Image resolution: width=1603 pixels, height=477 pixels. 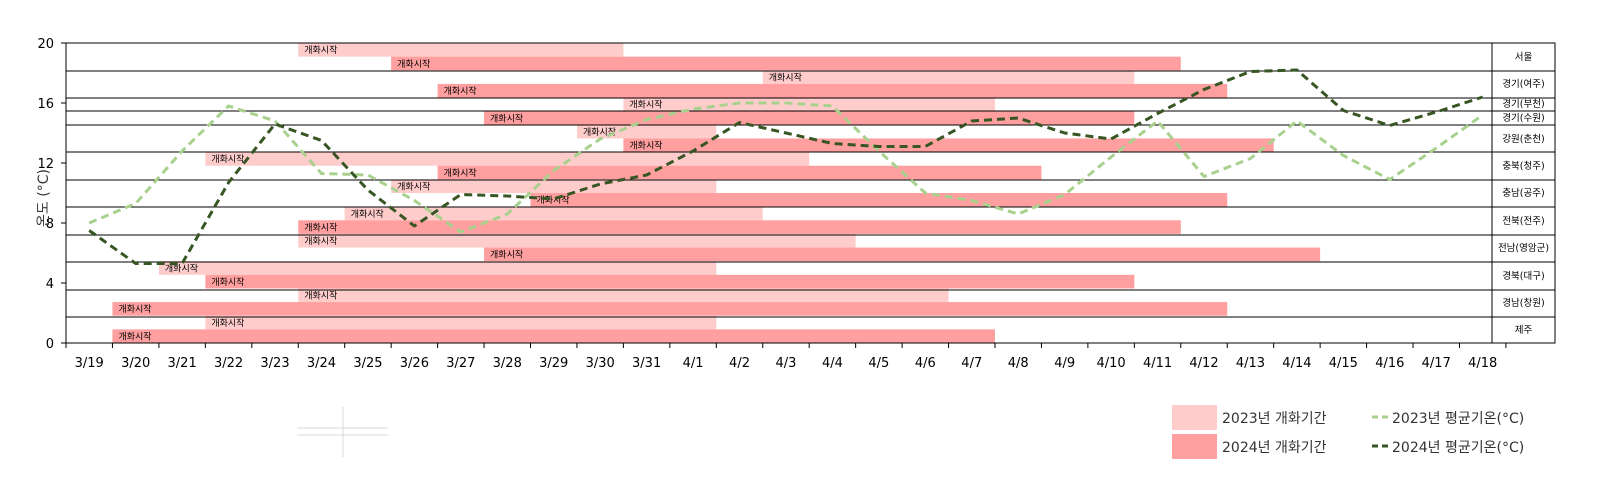 What do you see at coordinates (1523, 84) in the screenshot?
I see `region-label: 경기(여주)` at bounding box center [1523, 84].